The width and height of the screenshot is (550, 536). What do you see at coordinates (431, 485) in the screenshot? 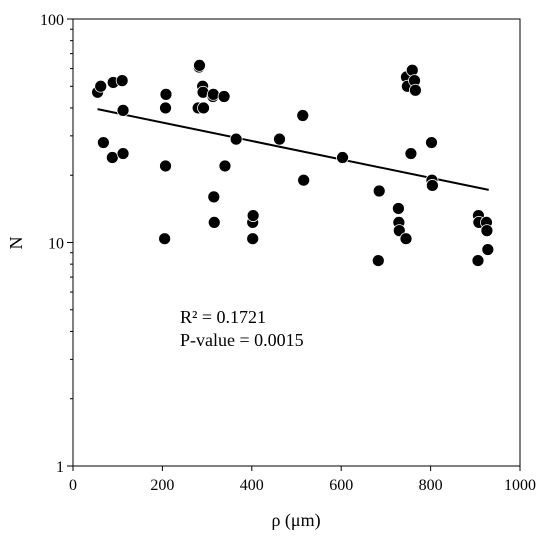
I see `x-tick-label: 800` at bounding box center [431, 485].